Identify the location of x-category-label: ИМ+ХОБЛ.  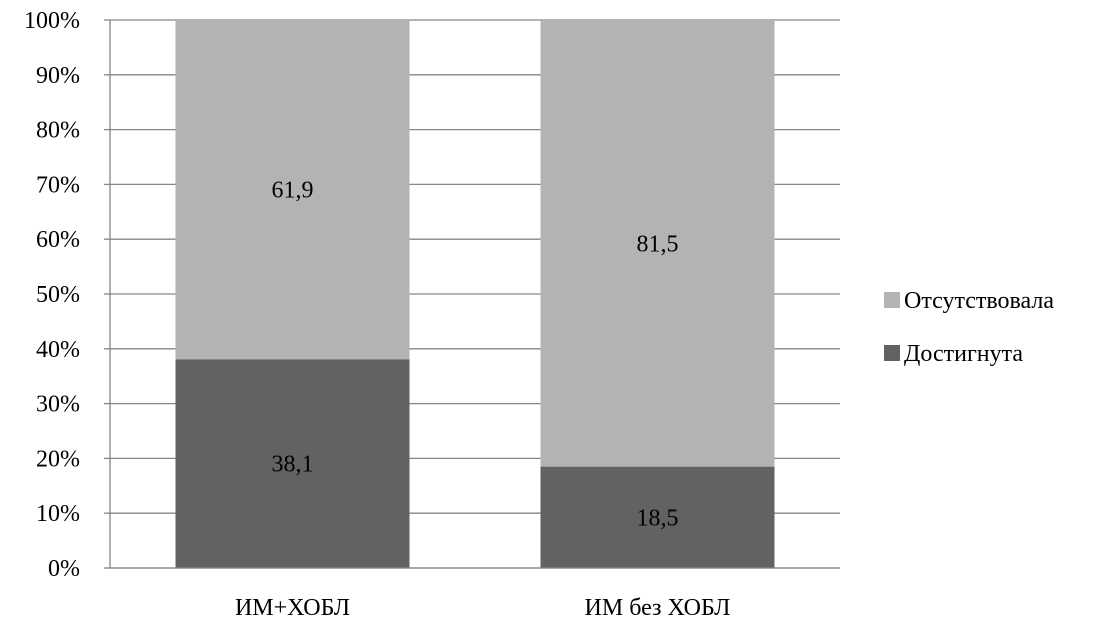
(292, 608).